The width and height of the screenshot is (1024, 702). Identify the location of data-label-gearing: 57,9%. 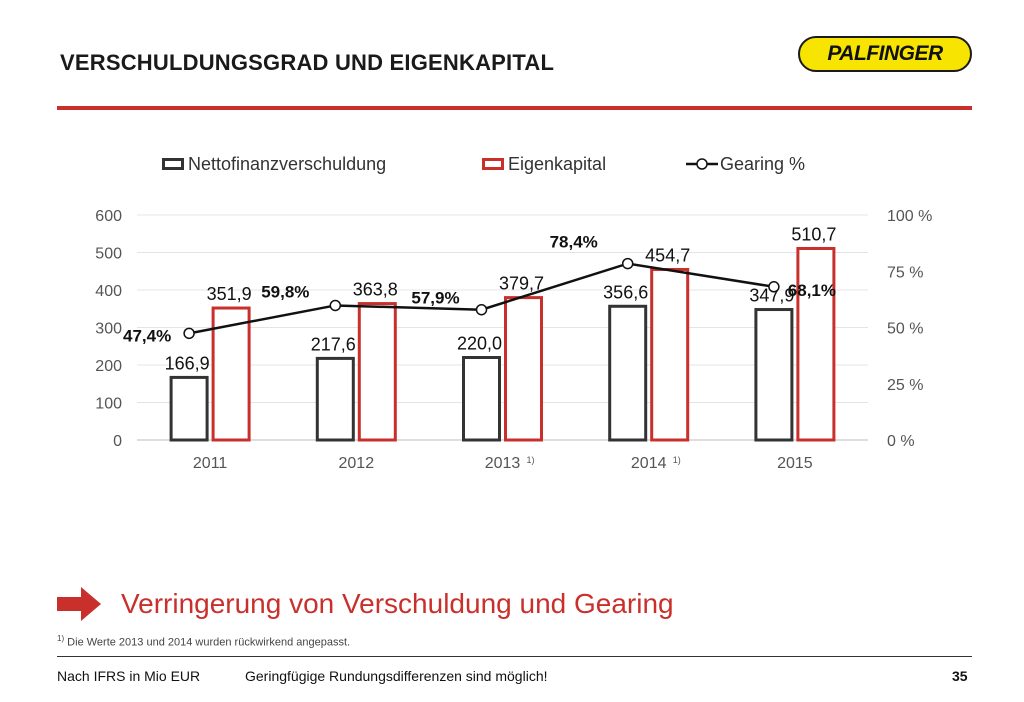
(435, 298).